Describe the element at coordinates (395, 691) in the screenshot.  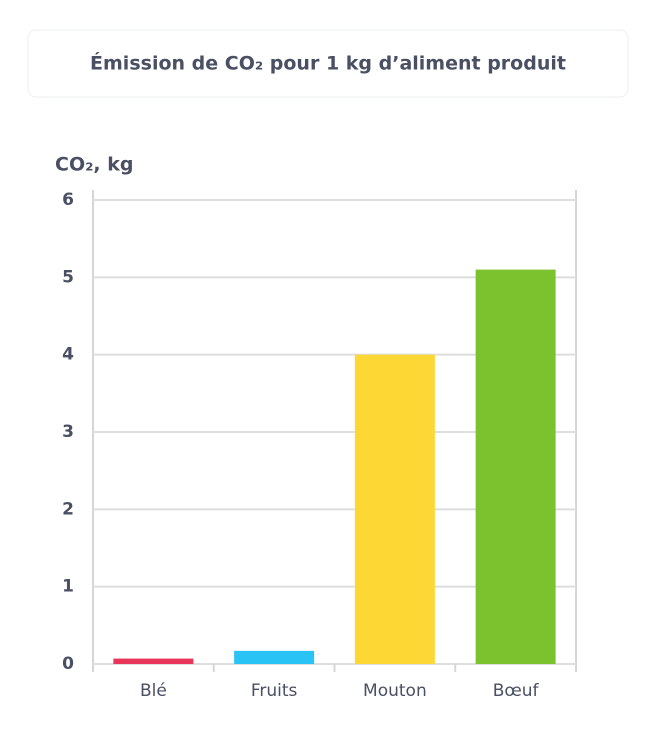
I see `x-tick-label: Mouton` at that location.